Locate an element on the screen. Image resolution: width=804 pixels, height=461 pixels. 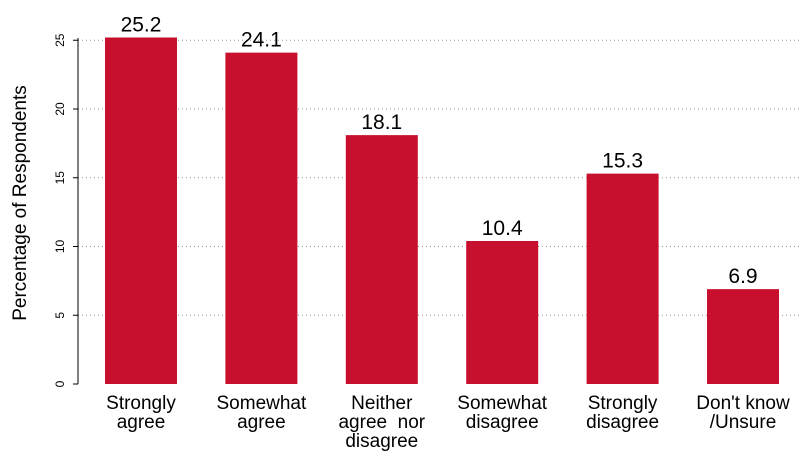
y-tick-label: 10 is located at coordinates (60, 247).